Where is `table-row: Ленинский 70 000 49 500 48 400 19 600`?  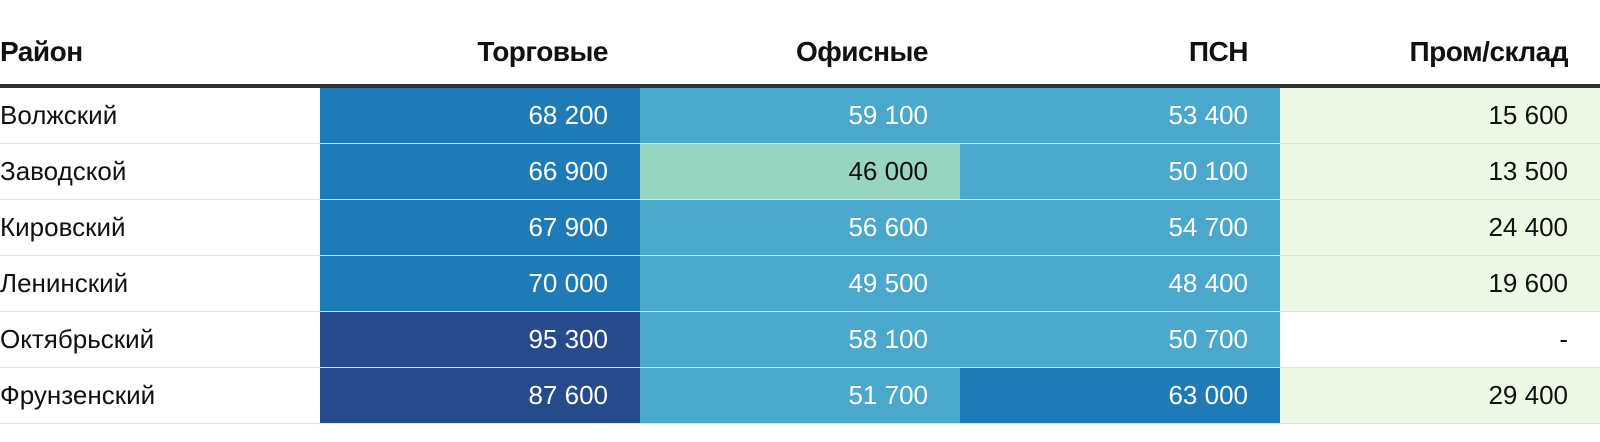
table-row: Ленинский 70 000 49 500 48 400 19 600 is located at coordinates (800, 283).